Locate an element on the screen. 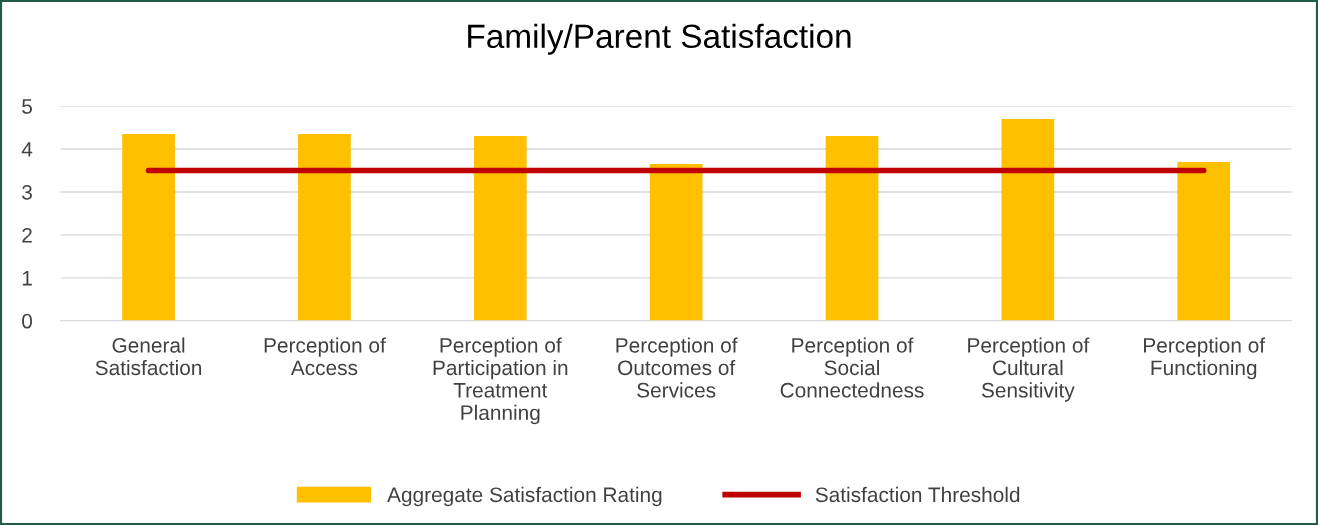 The height and width of the screenshot is (525, 1318). x-tick-label: Perception of Participation in Treatment Planning is located at coordinates (500, 381).